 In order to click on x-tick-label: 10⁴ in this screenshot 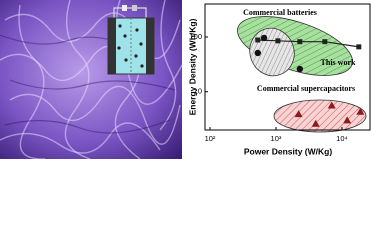, I will do `click(342, 138)`.